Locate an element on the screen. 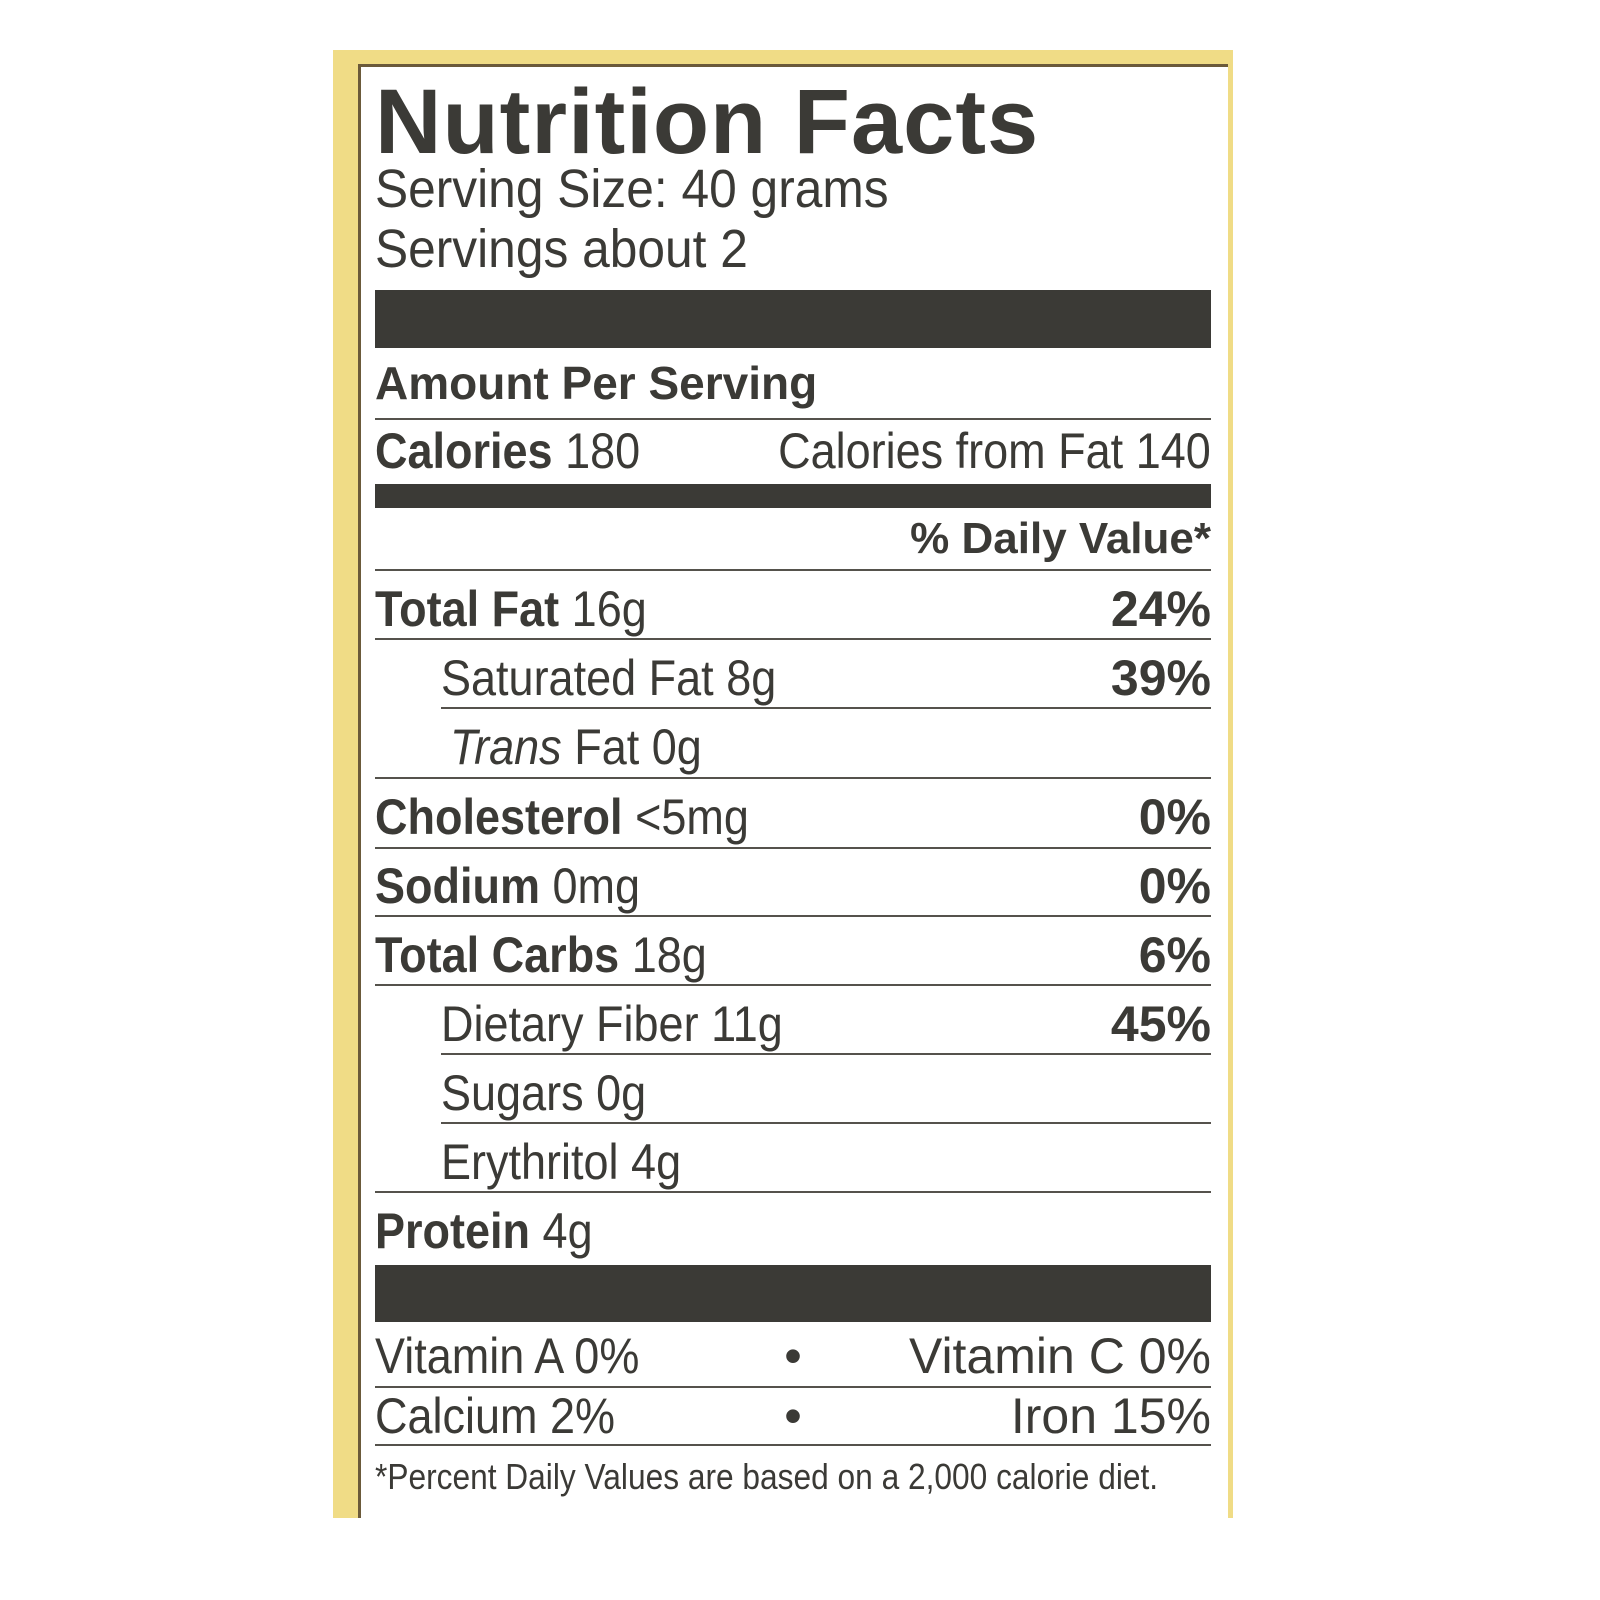  vitamin-row: Vitamin A 0% • Vitamin C 0% is located at coordinates (793, 1356).